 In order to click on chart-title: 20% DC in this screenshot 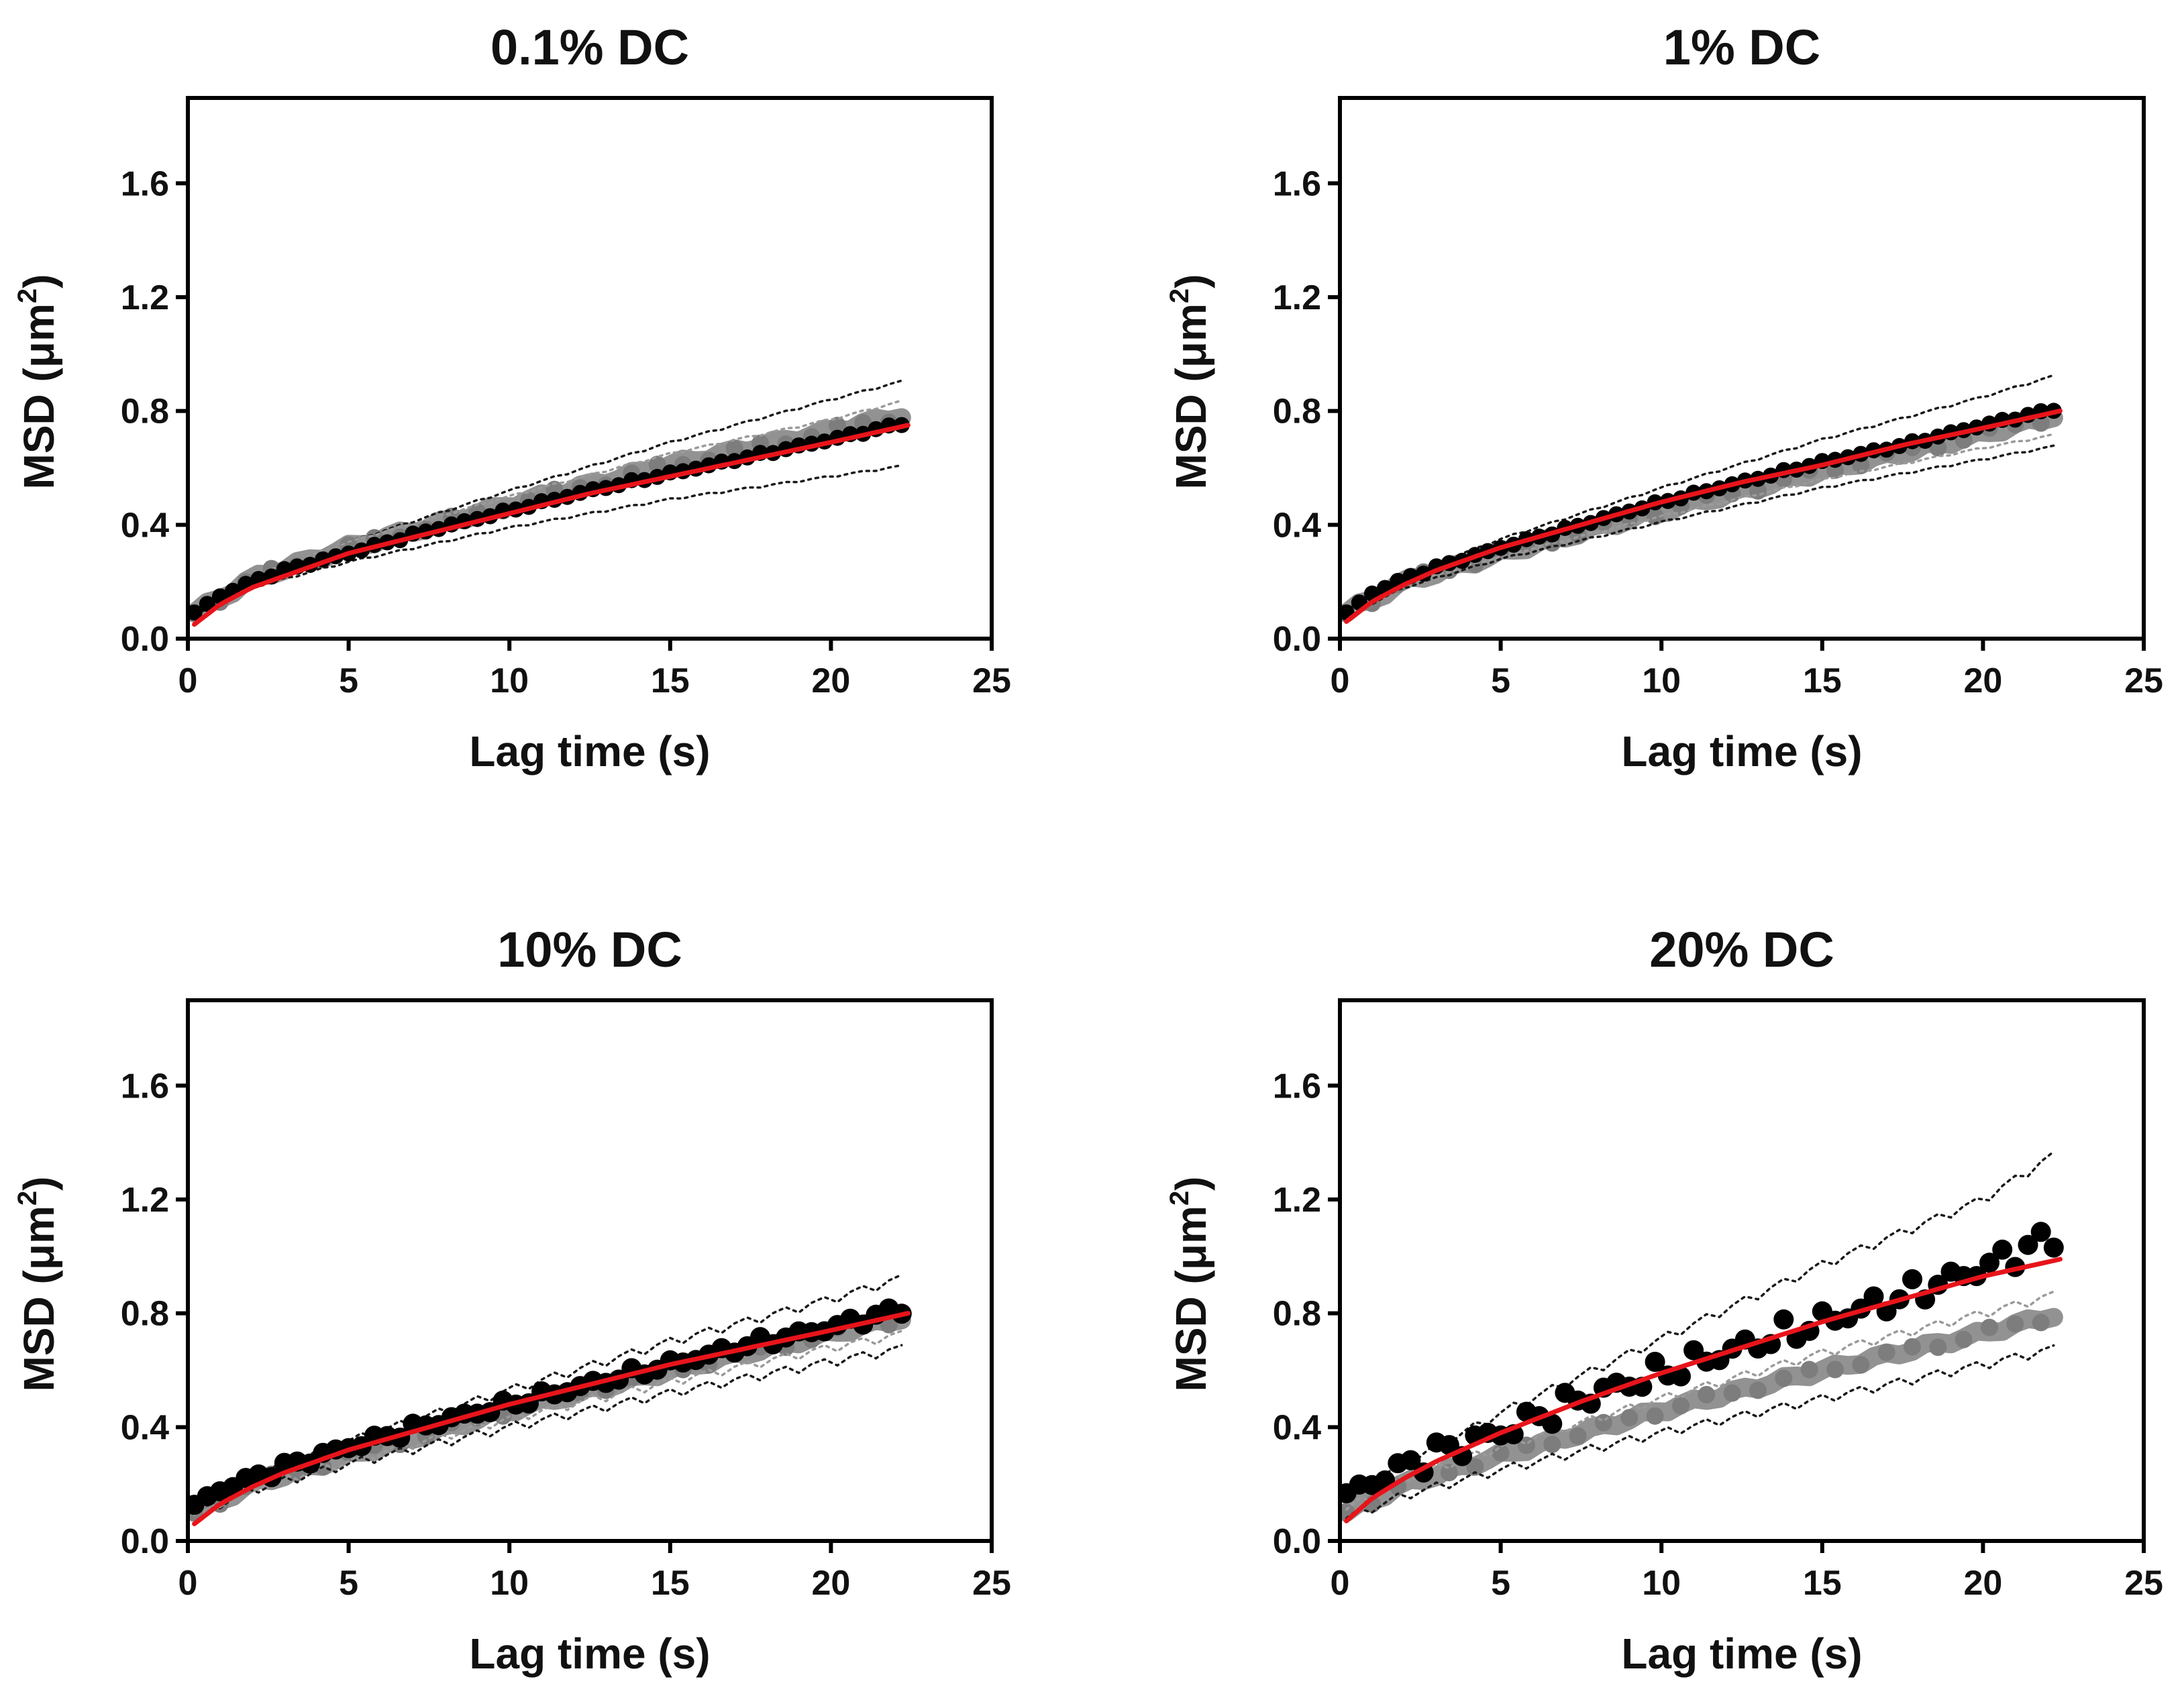, I will do `click(1741, 949)`.